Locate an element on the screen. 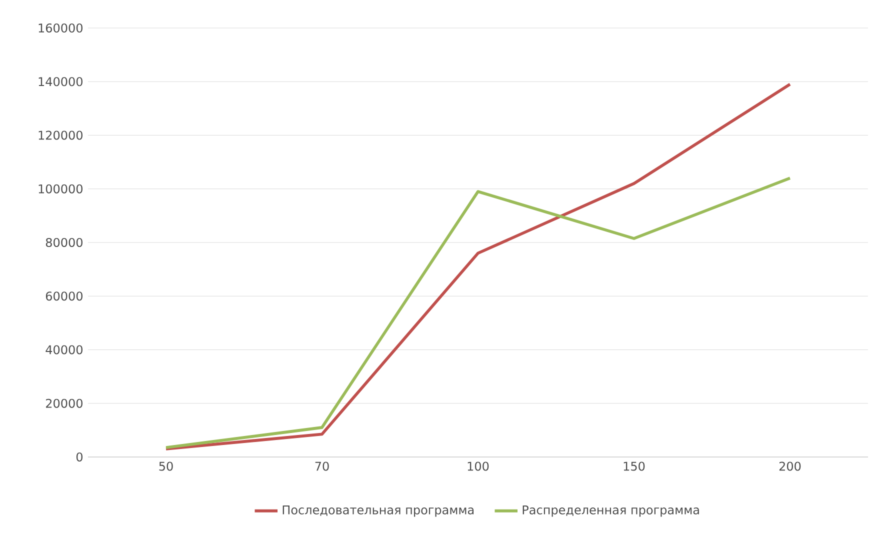 The height and width of the screenshot is (535, 876). y-tick-label: 120000 is located at coordinates (60, 135).